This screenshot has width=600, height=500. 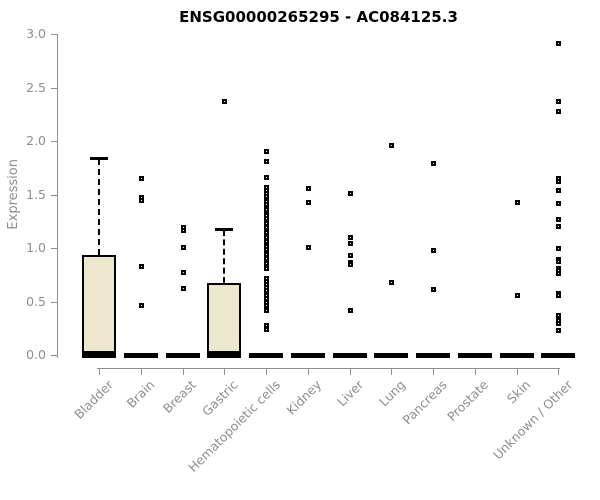 What do you see at coordinates (219, 398) in the screenshot?
I see `x-tick-label: Gastric` at bounding box center [219, 398].